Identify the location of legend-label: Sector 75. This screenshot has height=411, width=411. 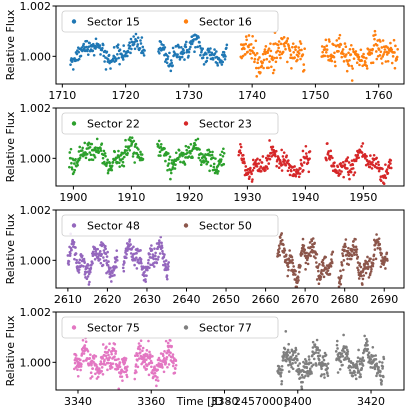
(113, 328).